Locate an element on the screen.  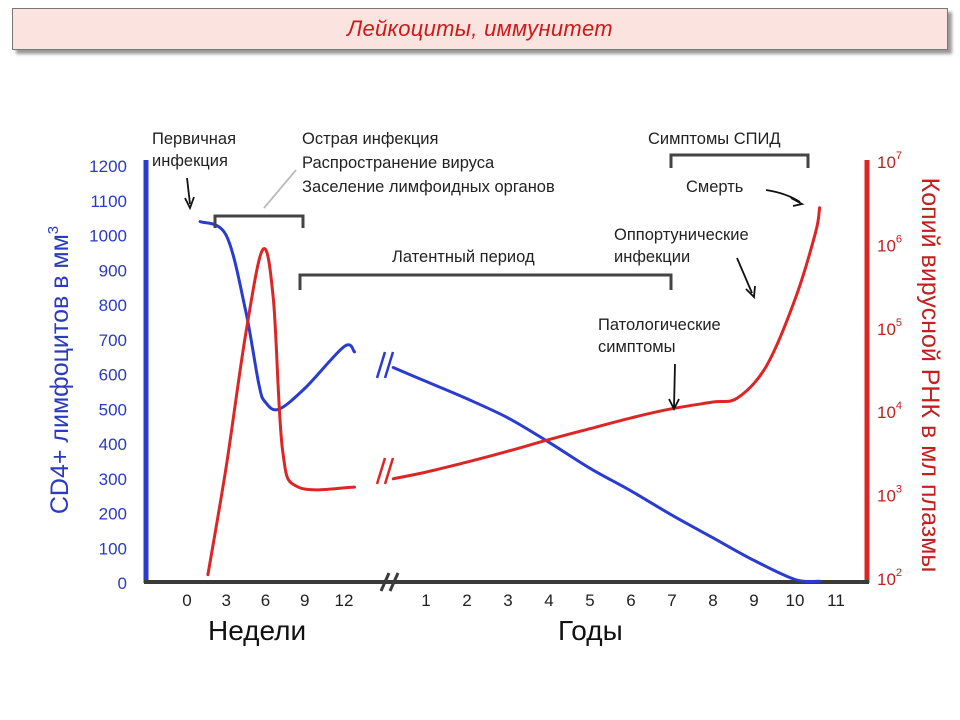
title-bar: Лейкоциты, иммунитет is located at coordinates (480, 29).